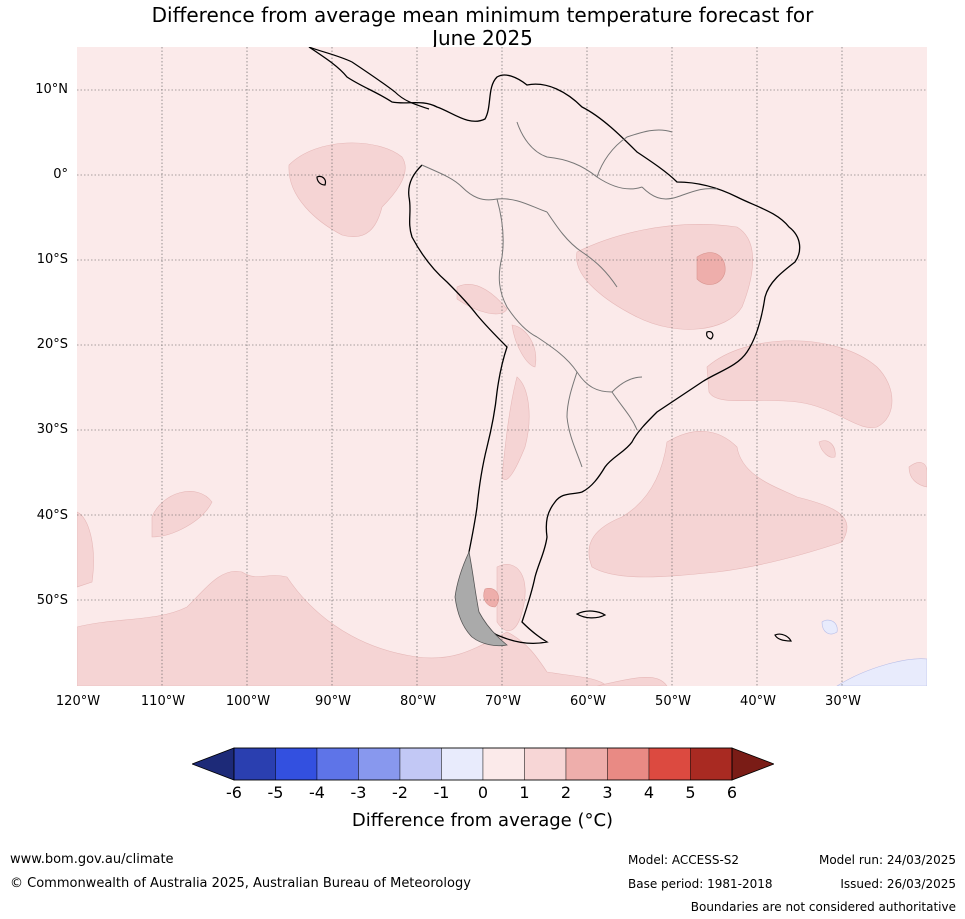 This screenshot has height=919, width=965. What do you see at coordinates (52, 600) in the screenshot?
I see `lat-label-50s: 50°S` at bounding box center [52, 600].